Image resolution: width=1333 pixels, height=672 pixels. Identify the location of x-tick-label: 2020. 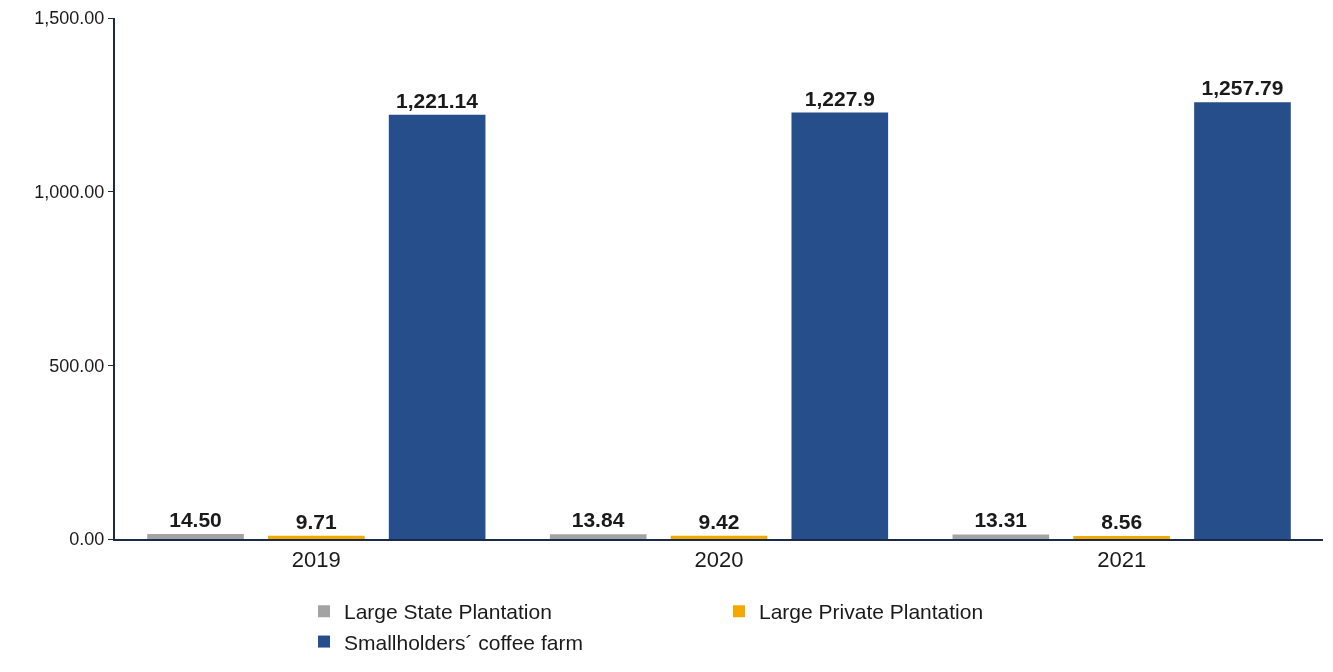
(719, 560).